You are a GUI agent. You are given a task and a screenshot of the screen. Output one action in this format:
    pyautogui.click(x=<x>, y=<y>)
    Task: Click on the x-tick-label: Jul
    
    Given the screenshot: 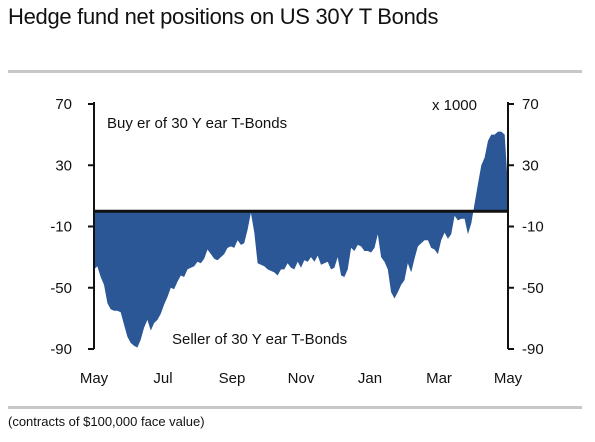 What is the action you would take?
    pyautogui.click(x=162, y=378)
    